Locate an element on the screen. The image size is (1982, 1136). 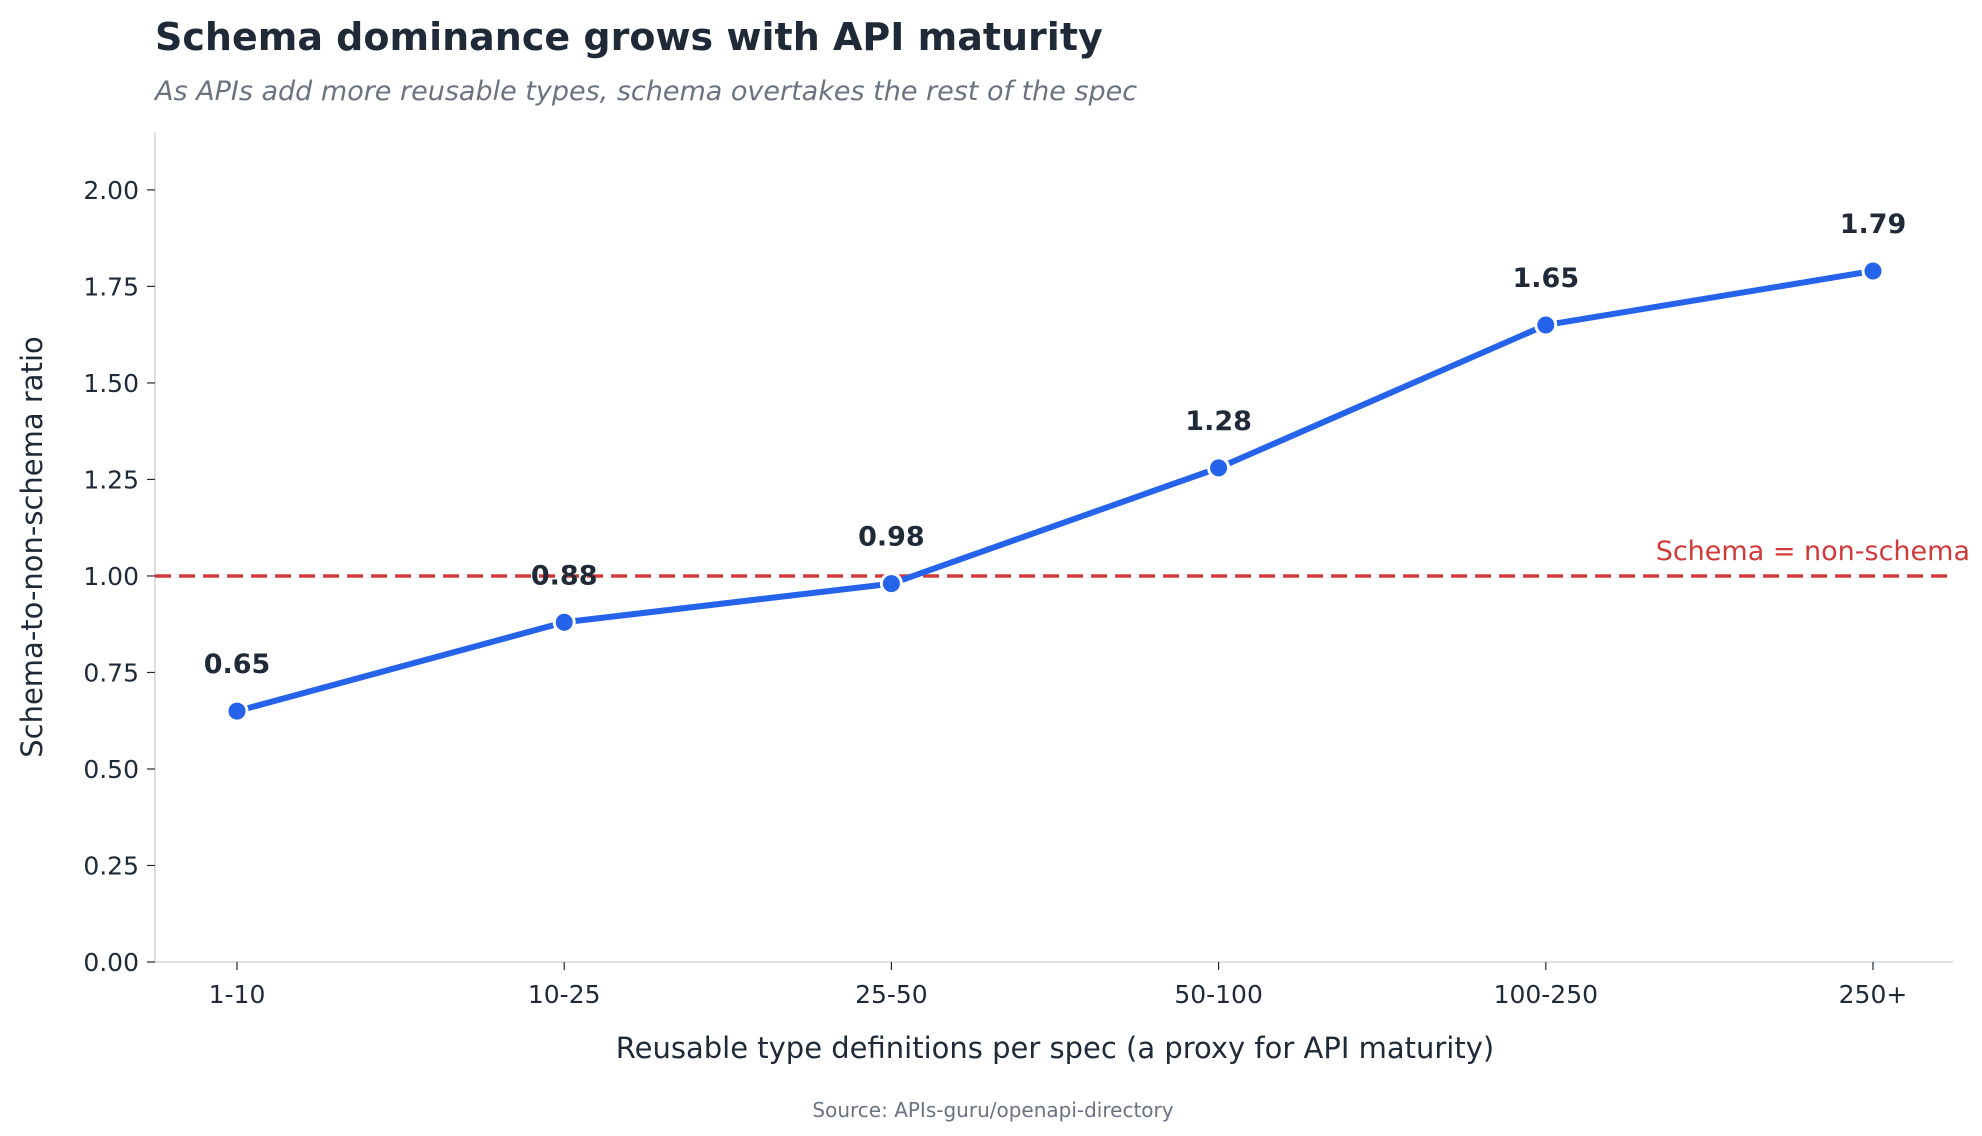
data-label: 0.98 is located at coordinates (891, 537).